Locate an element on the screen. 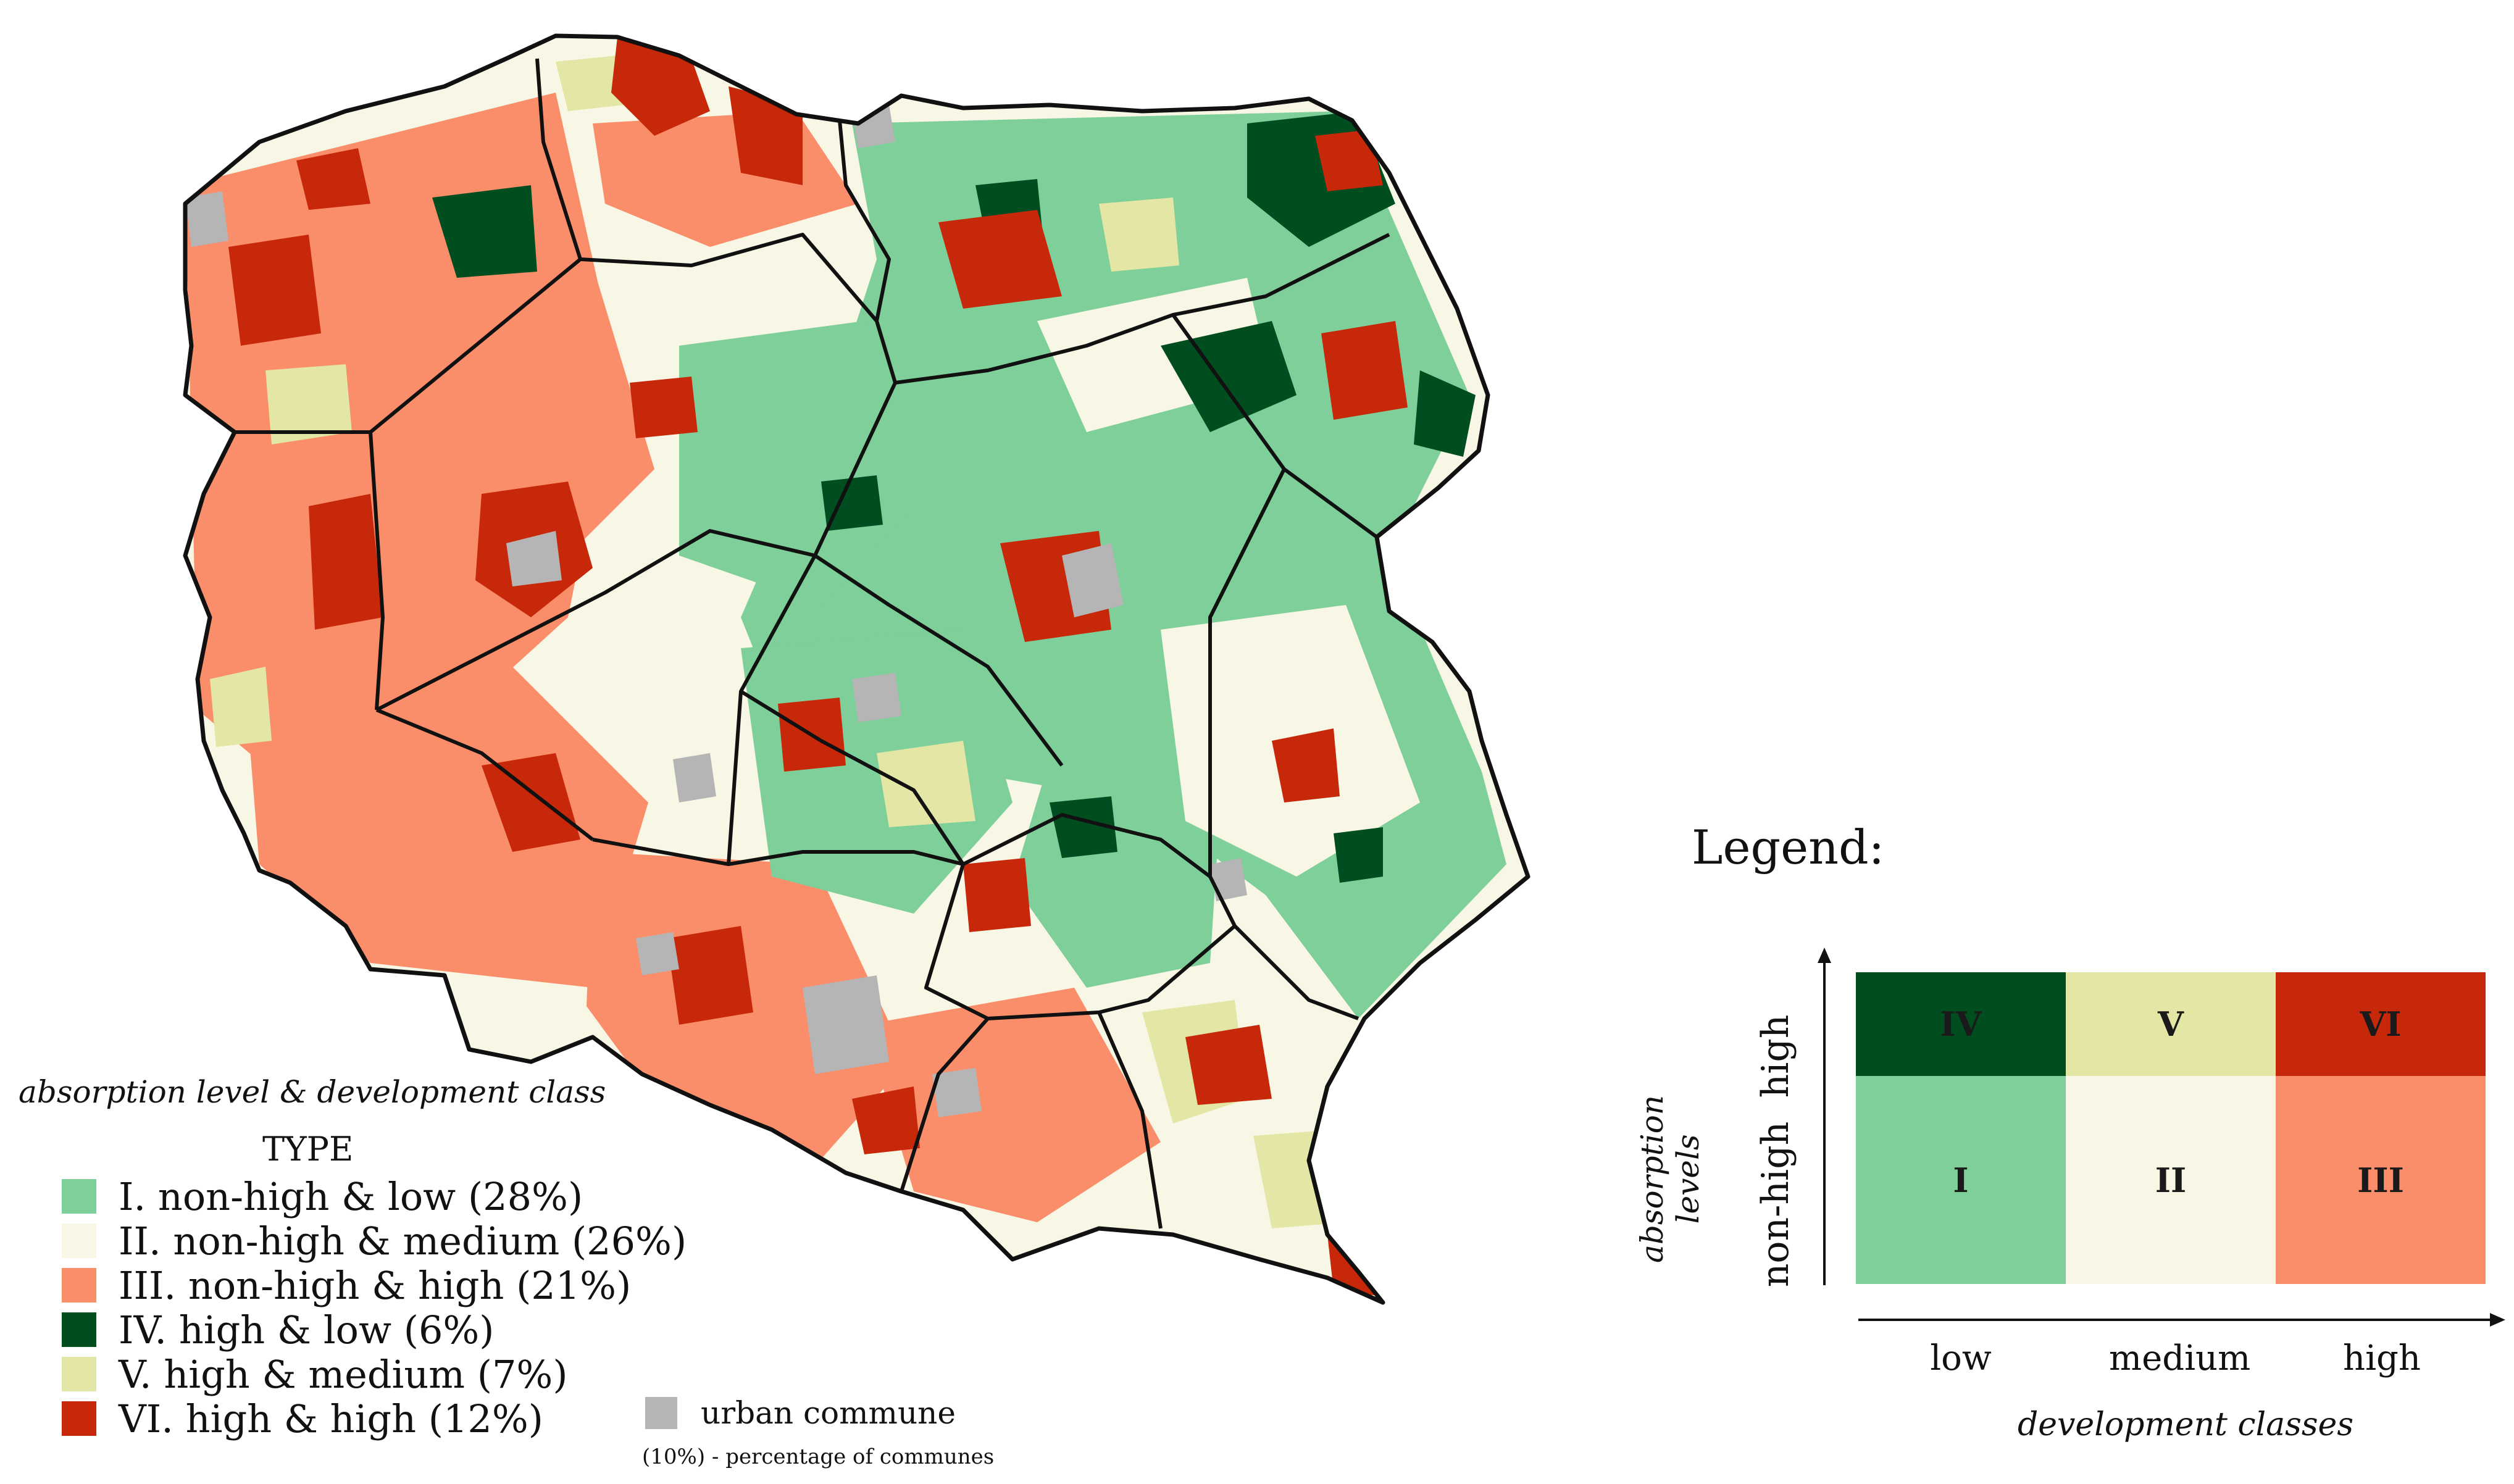 This screenshot has width=2514, height=1484. column-label-low: low is located at coordinates (1961, 1358).